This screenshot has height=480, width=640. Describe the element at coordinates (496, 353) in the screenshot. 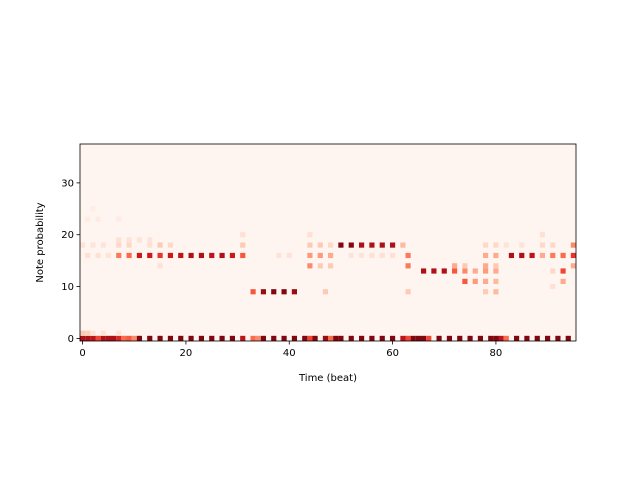

I see `x-tick-label: 80` at that location.